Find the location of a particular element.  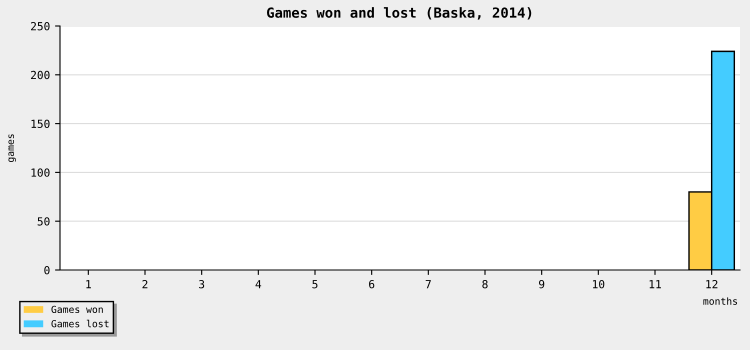

legend-label: Games lost is located at coordinates (80, 324).